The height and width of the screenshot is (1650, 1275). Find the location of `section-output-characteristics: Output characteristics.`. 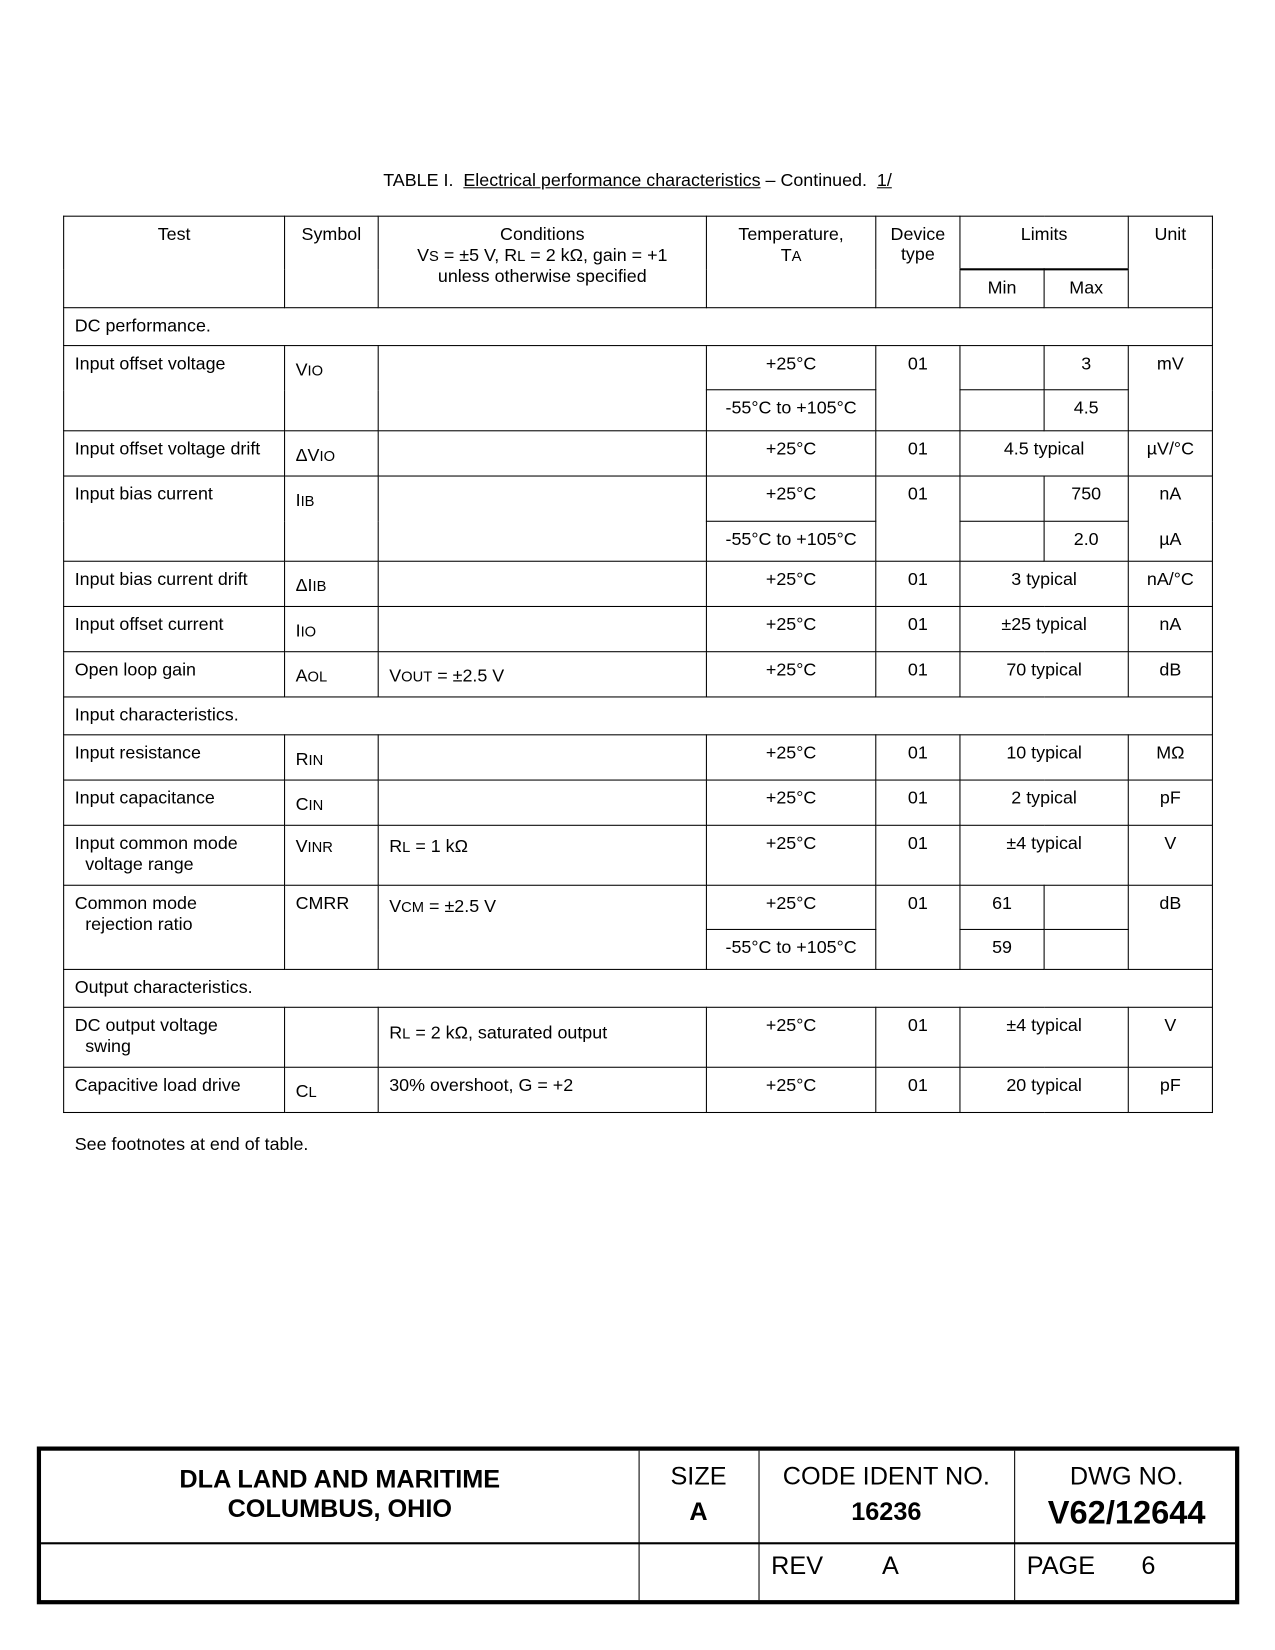

section-output-characteristics: Output characteristics. is located at coordinates (638, 988).